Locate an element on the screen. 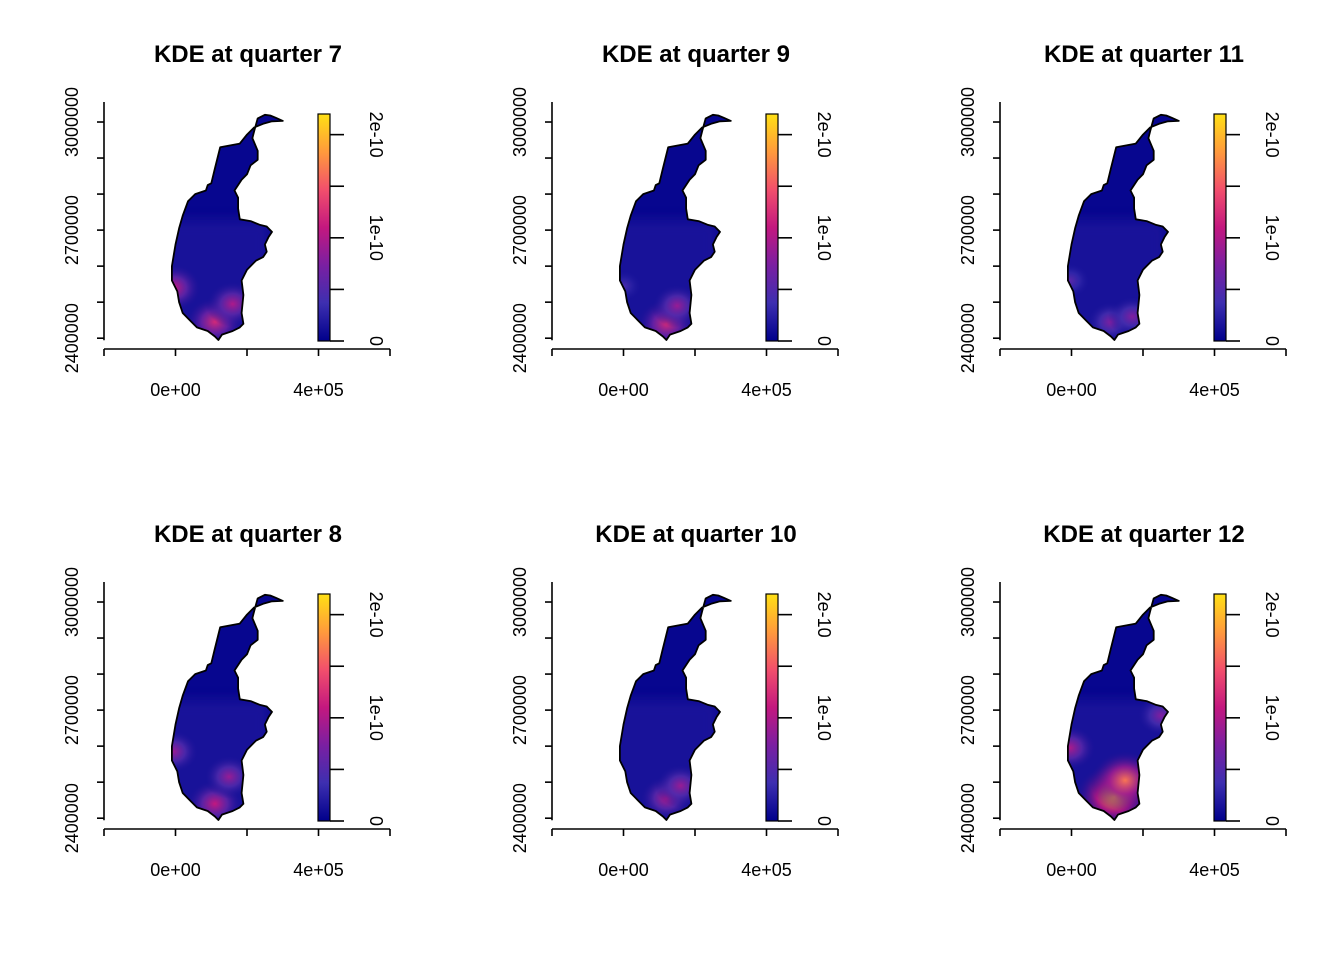  panel-title: KDE at quarter 10 is located at coordinates (695, 534).